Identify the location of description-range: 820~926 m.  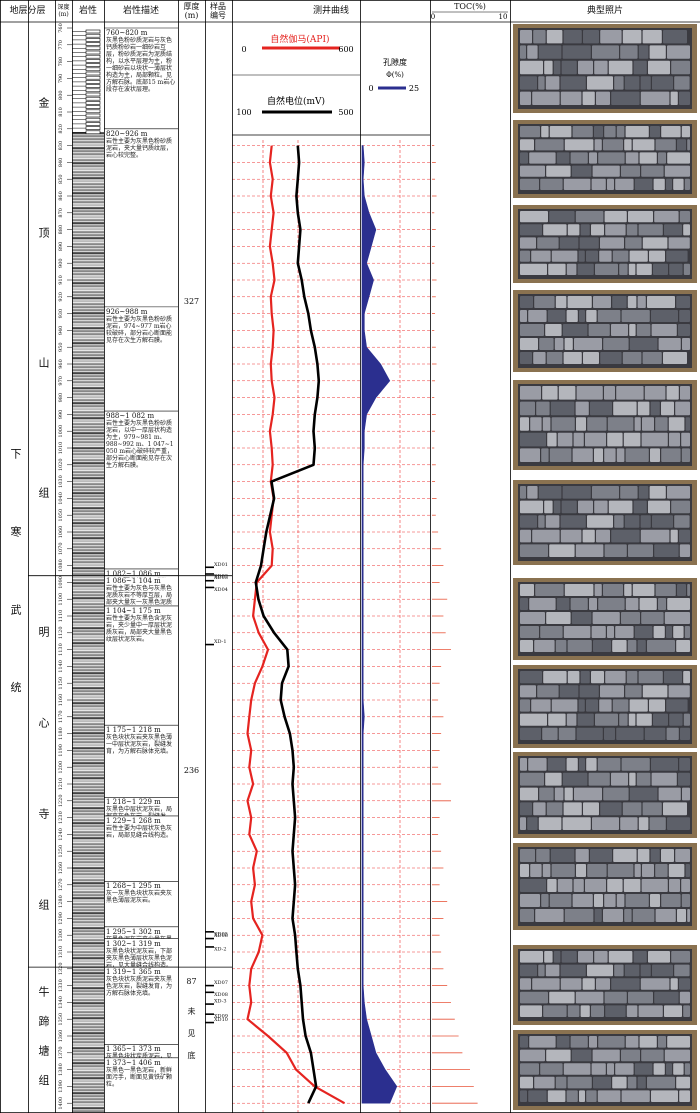
(127, 133).